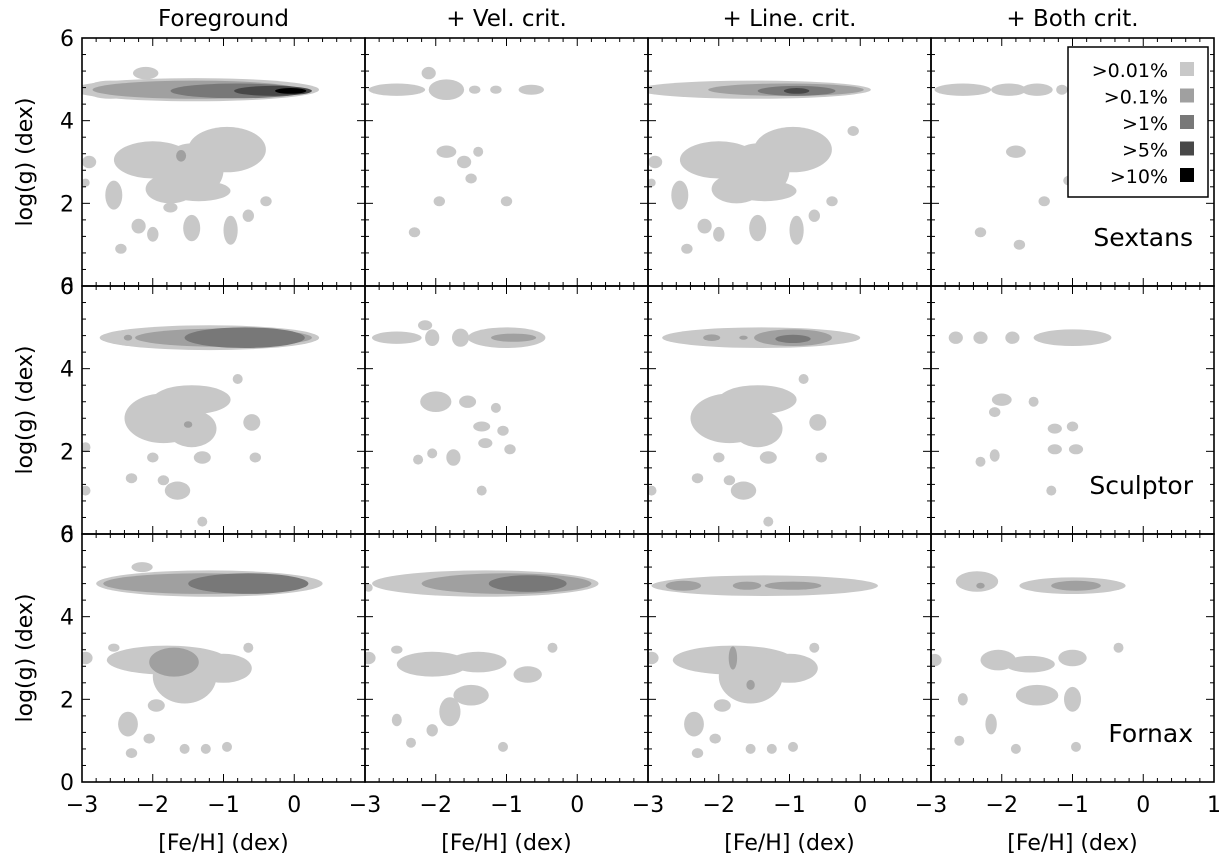 Image resolution: width=1226 pixels, height=863 pixels. What do you see at coordinates (790, 19) in the screenshot?
I see `column-title: + Line. crit.` at bounding box center [790, 19].